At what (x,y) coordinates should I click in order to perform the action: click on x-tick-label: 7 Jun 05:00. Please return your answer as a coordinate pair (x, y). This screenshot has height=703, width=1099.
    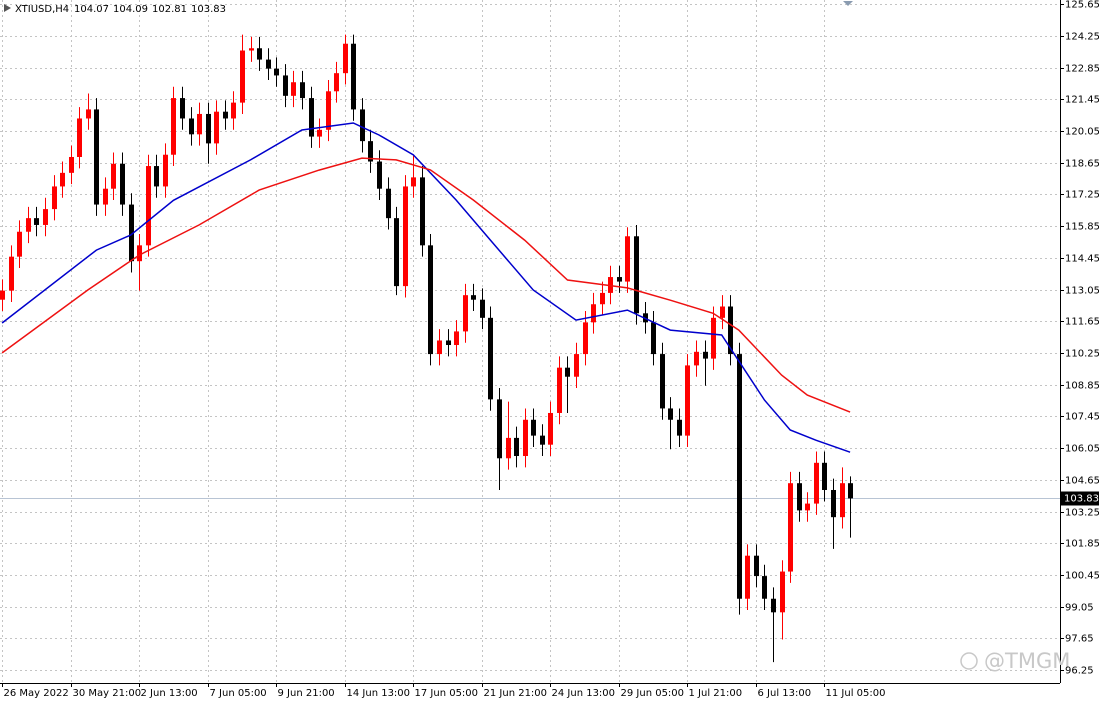
    Looking at the image, I should click on (238, 693).